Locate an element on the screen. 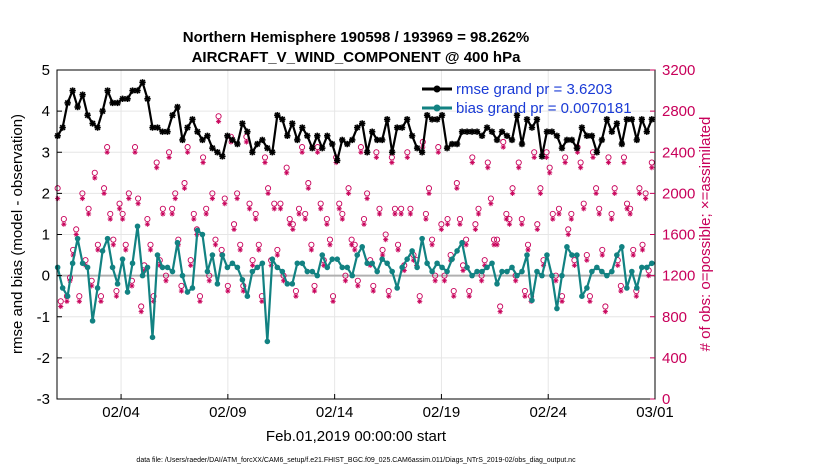  obs_assimilated-marker-146-d2 is located at coordinates (509, 224).